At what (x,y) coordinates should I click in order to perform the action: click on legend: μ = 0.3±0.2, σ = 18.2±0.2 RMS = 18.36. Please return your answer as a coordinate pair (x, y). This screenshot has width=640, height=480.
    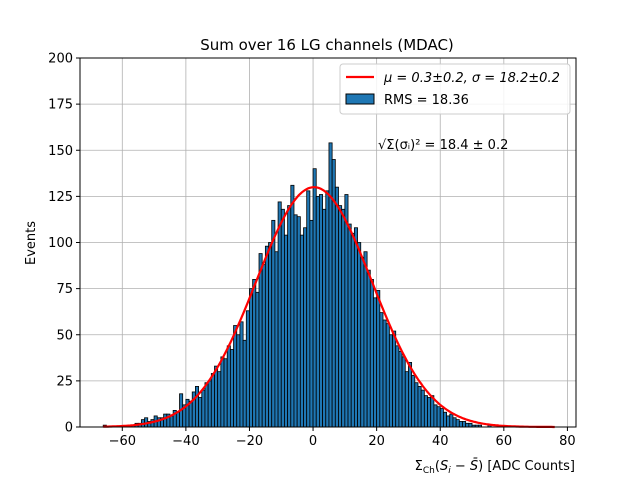
    Looking at the image, I should click on (455, 89).